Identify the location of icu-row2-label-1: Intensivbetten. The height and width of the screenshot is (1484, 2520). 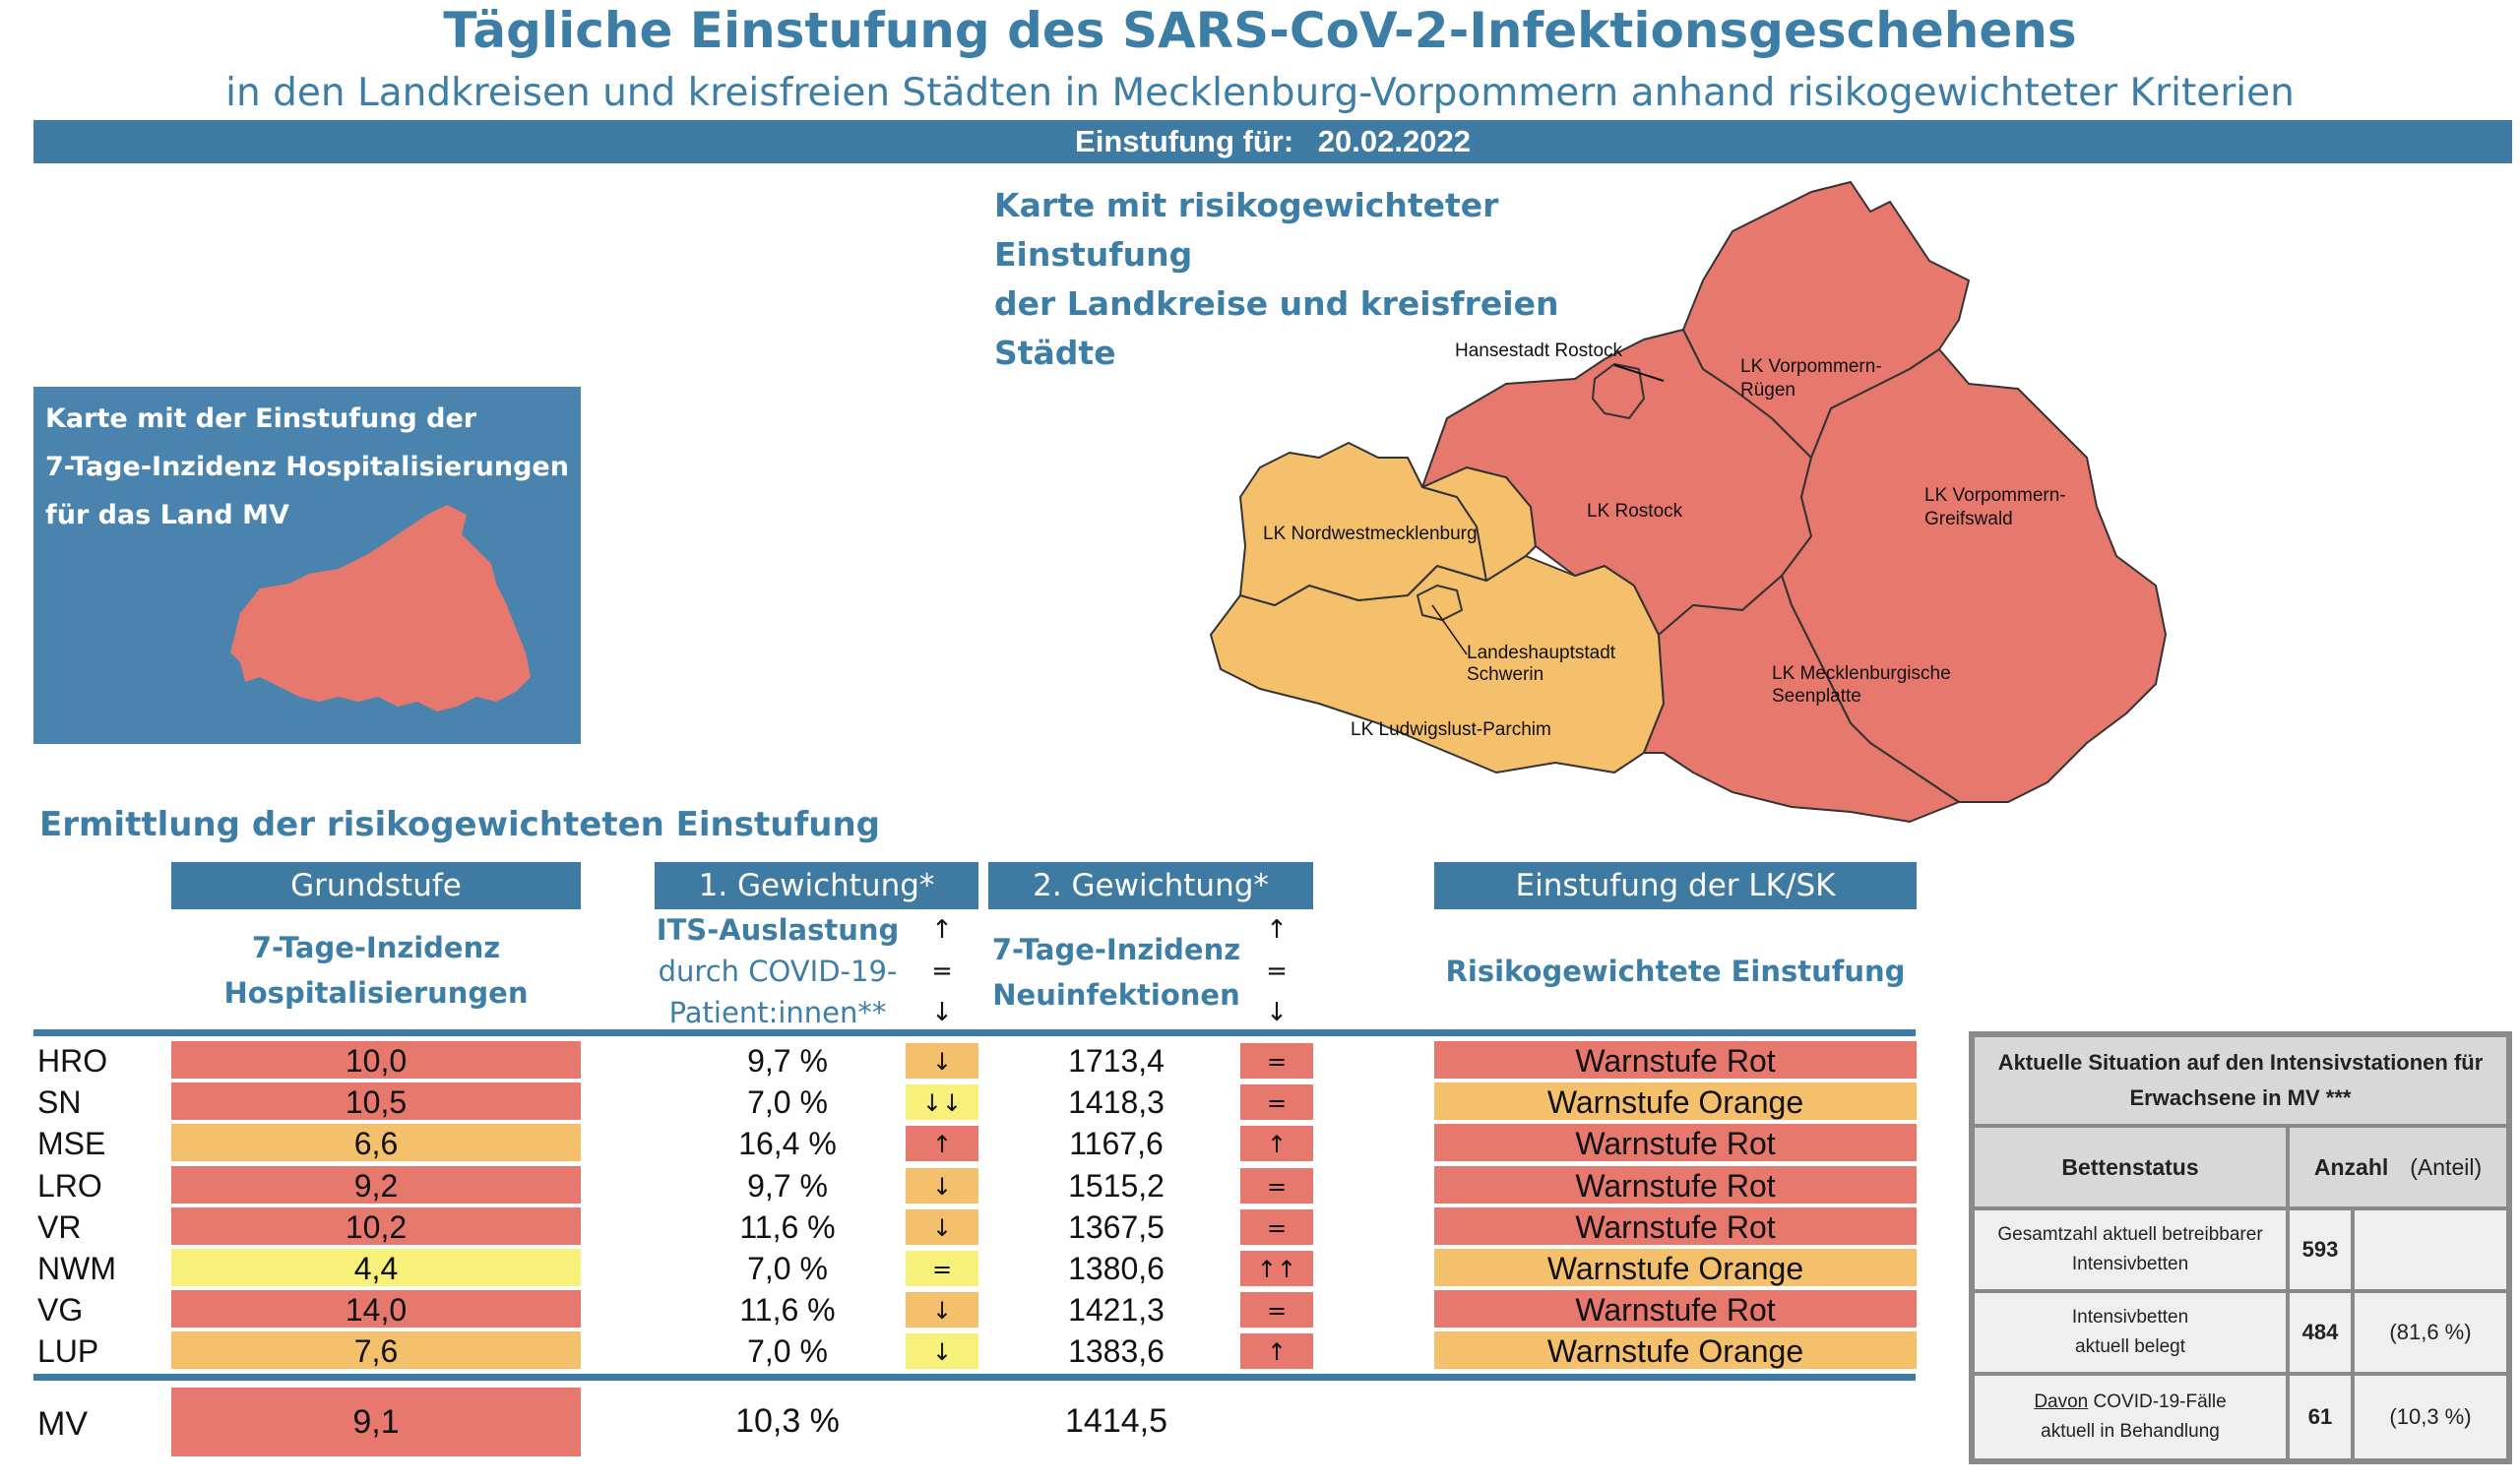
(2130, 1317).